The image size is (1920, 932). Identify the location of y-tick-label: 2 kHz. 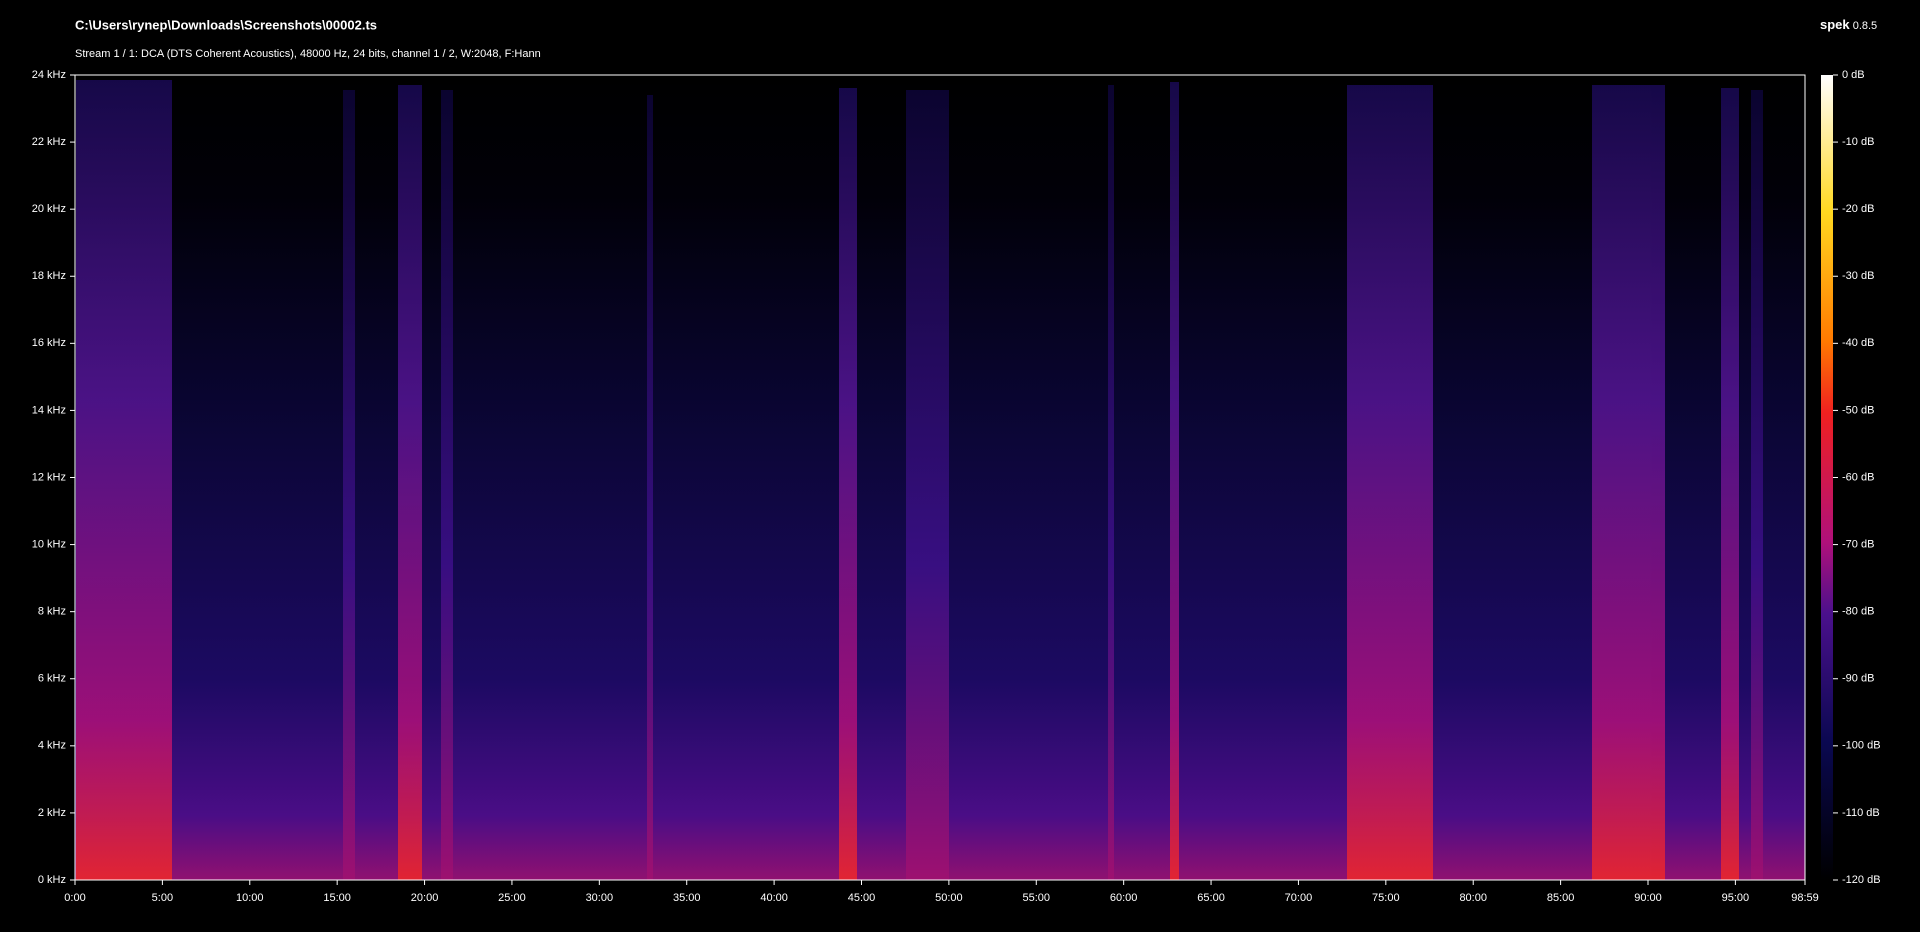
(52, 813).